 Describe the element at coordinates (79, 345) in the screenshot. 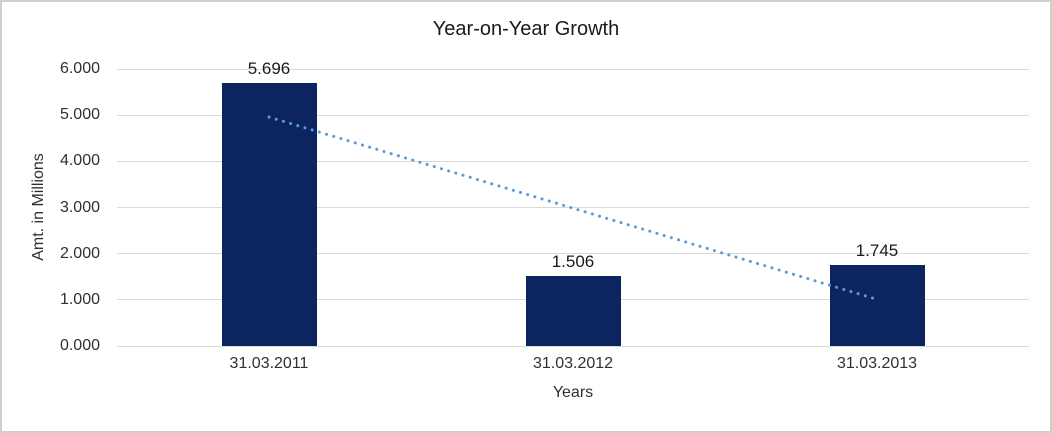

I see `y-tick-label: 0.000` at that location.